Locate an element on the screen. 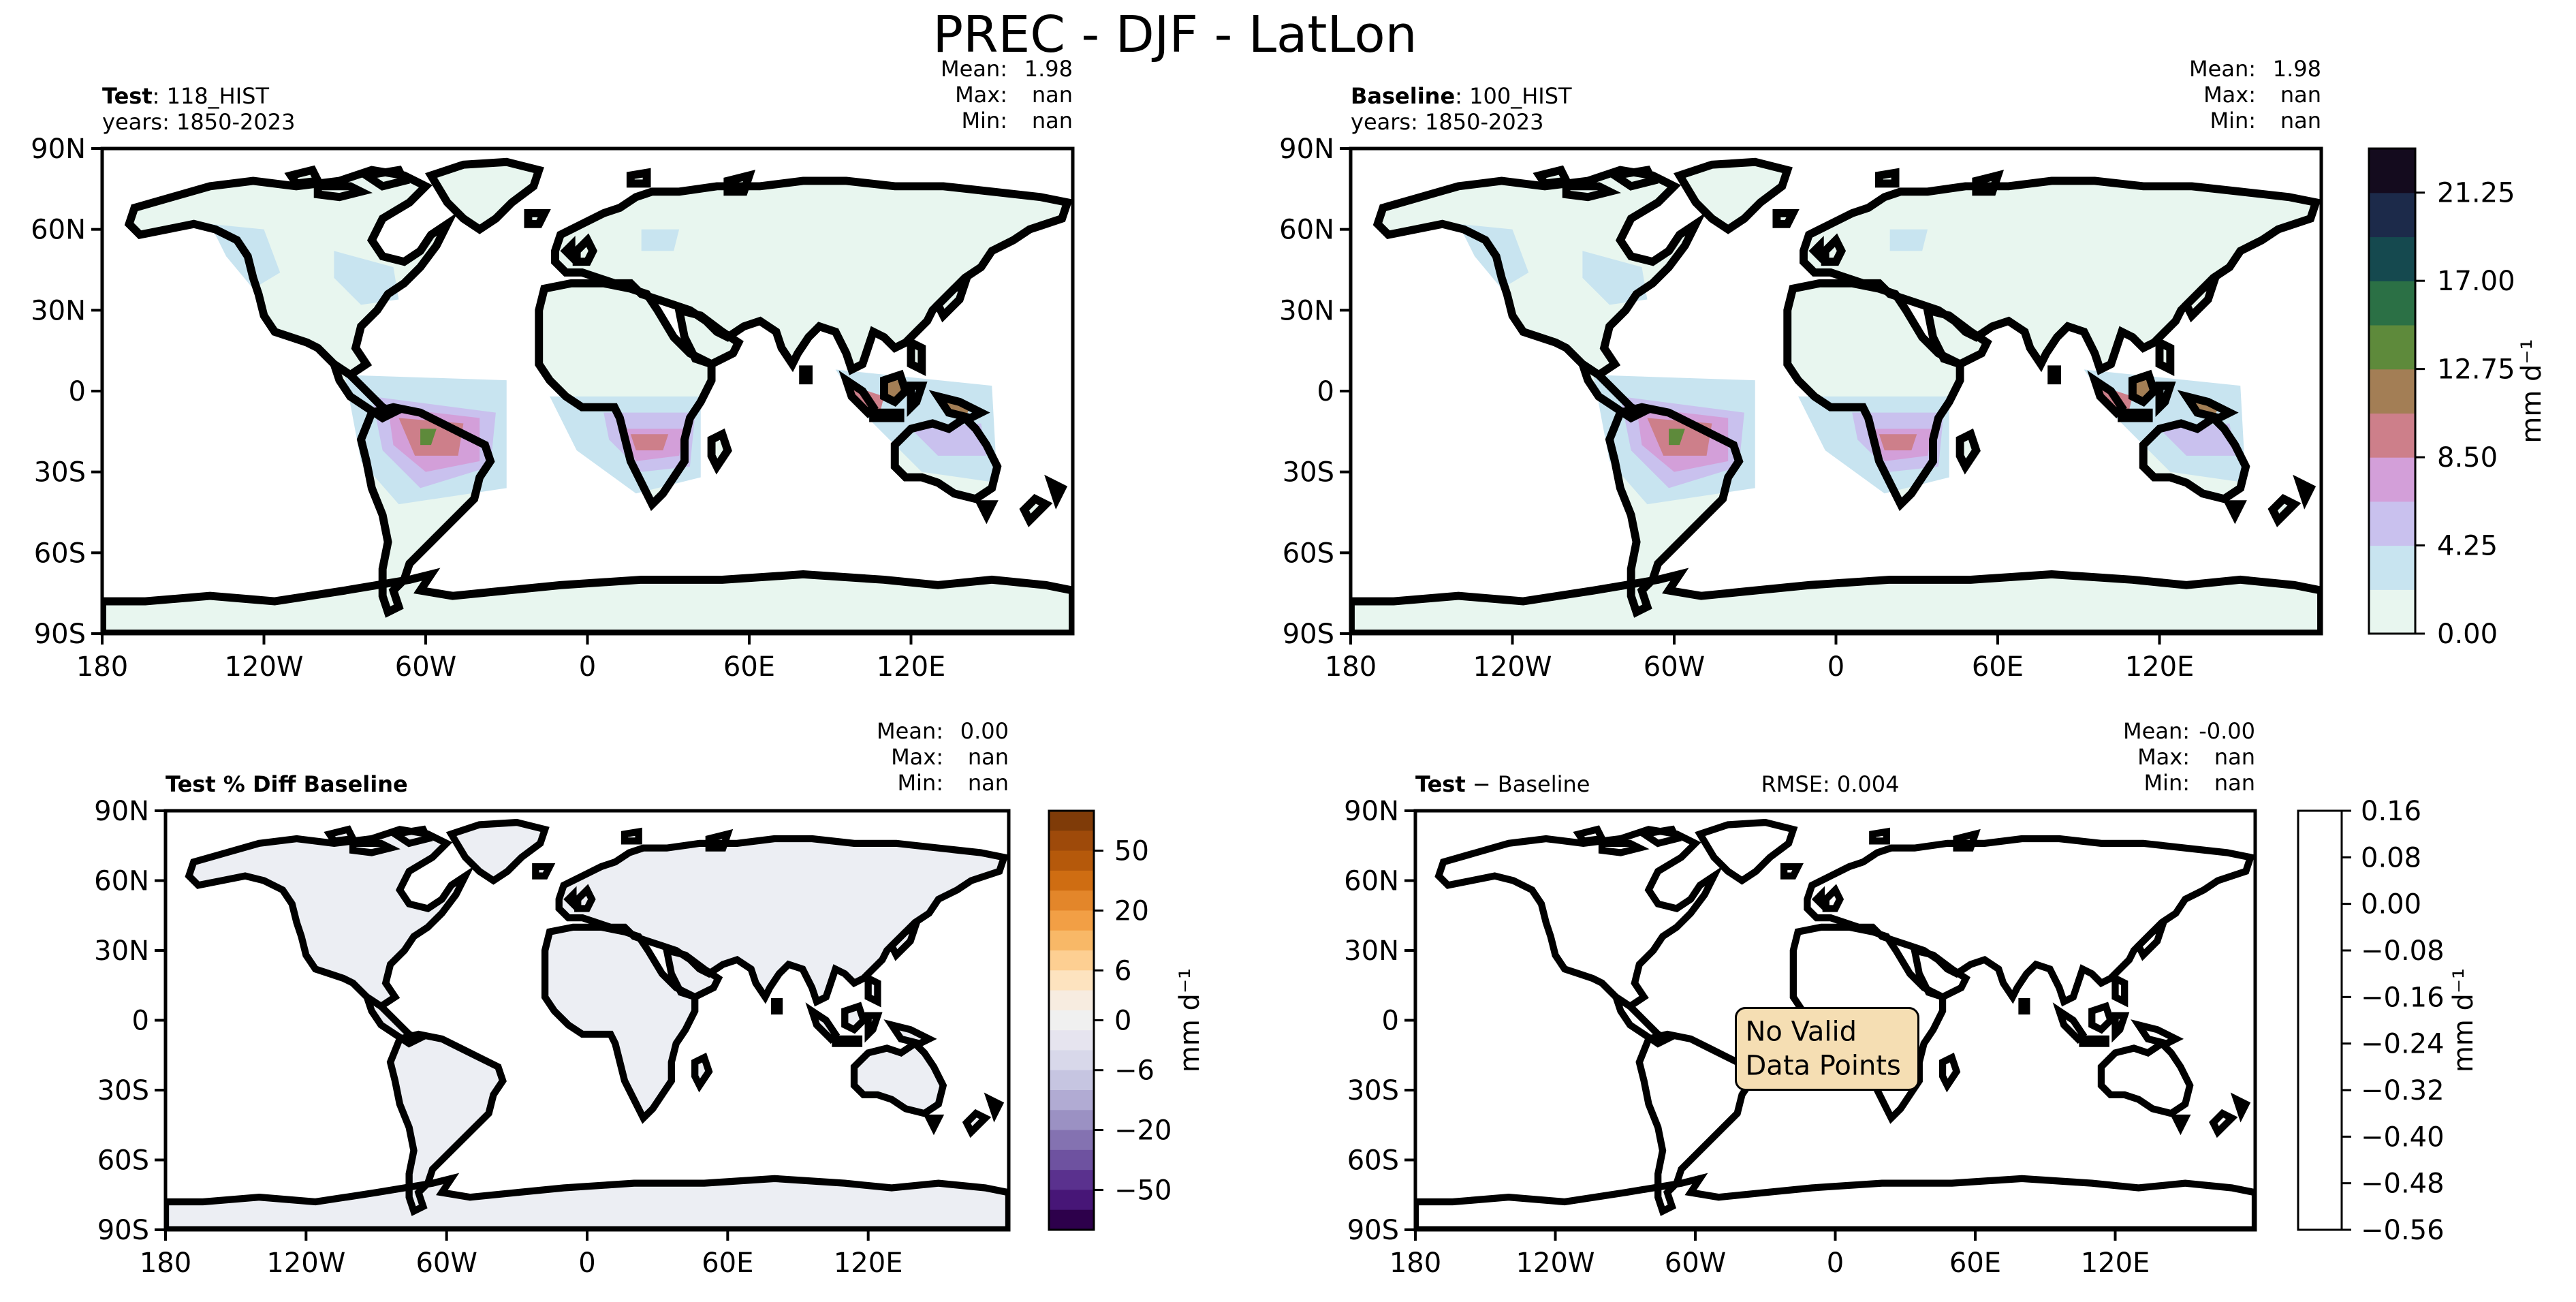 This screenshot has width=2576, height=1302. colorbar-tick-label: −50 is located at coordinates (1143, 1191).